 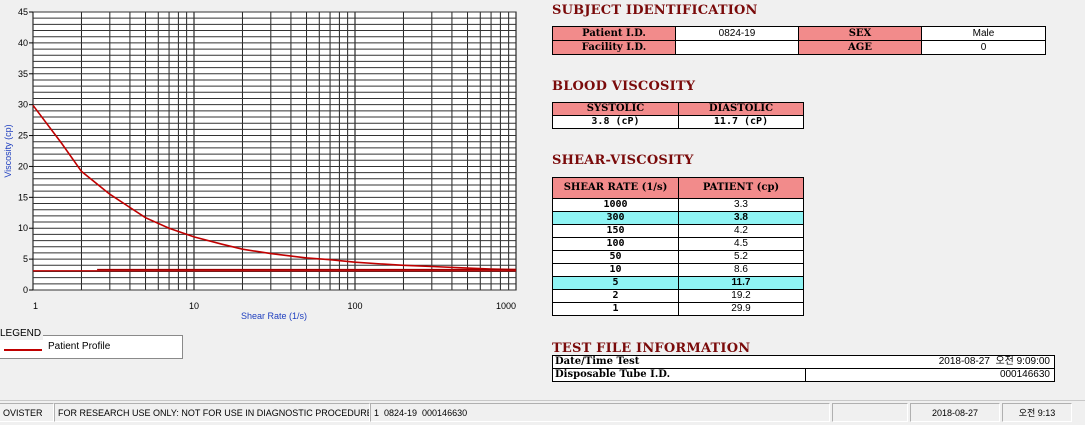 What do you see at coordinates (651, 348) in the screenshot?
I see `test-file-information-title: TEST FILE INFORMATION` at bounding box center [651, 348].